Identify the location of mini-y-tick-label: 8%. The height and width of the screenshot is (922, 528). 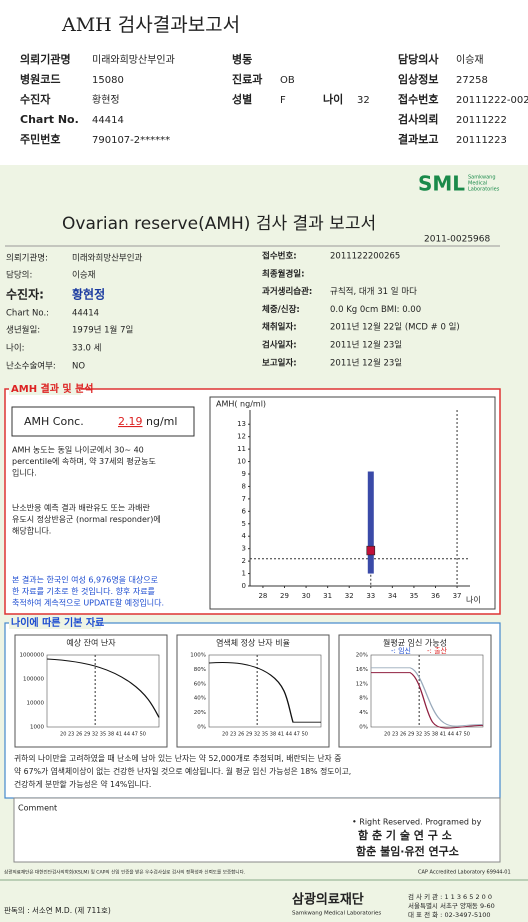
(363, 699).